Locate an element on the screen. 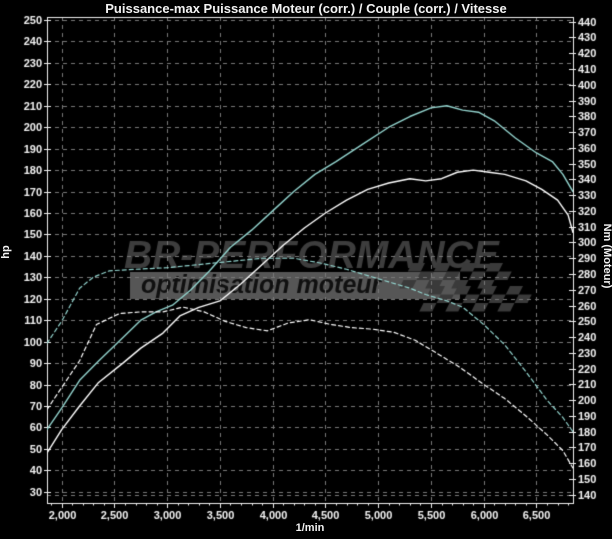 The image size is (612, 539). x-axis-label: 1/min is located at coordinates (310, 528).